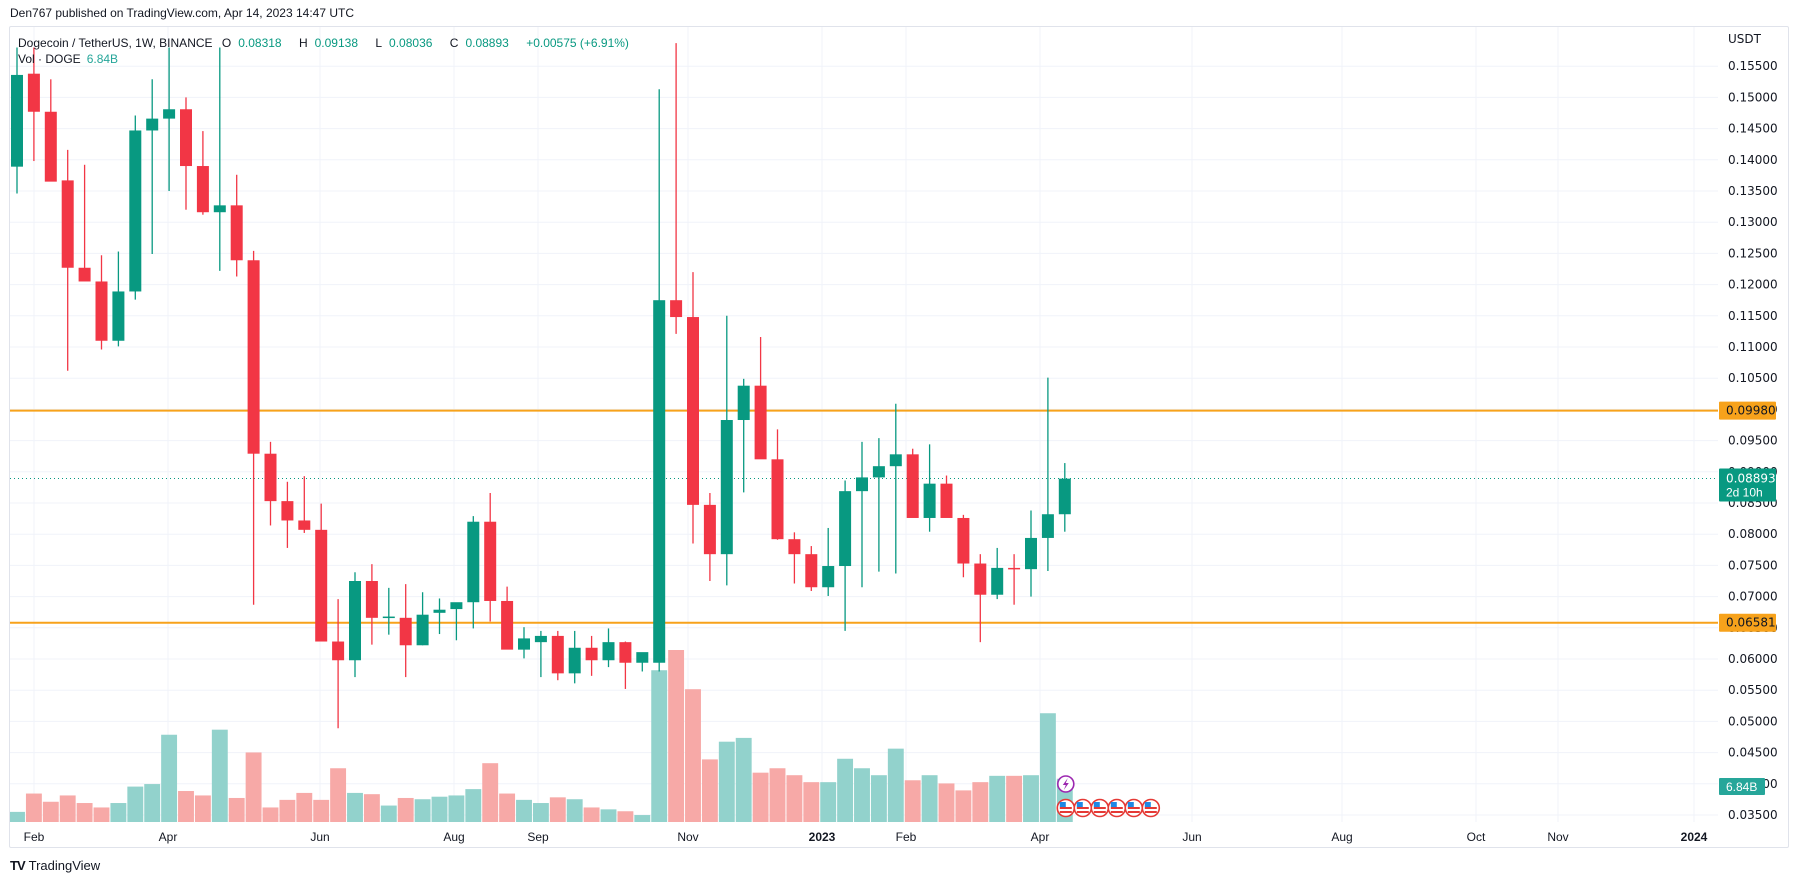 This screenshot has height=884, width=1798. I want to click on price-tick: 0.13000, so click(1753, 222).